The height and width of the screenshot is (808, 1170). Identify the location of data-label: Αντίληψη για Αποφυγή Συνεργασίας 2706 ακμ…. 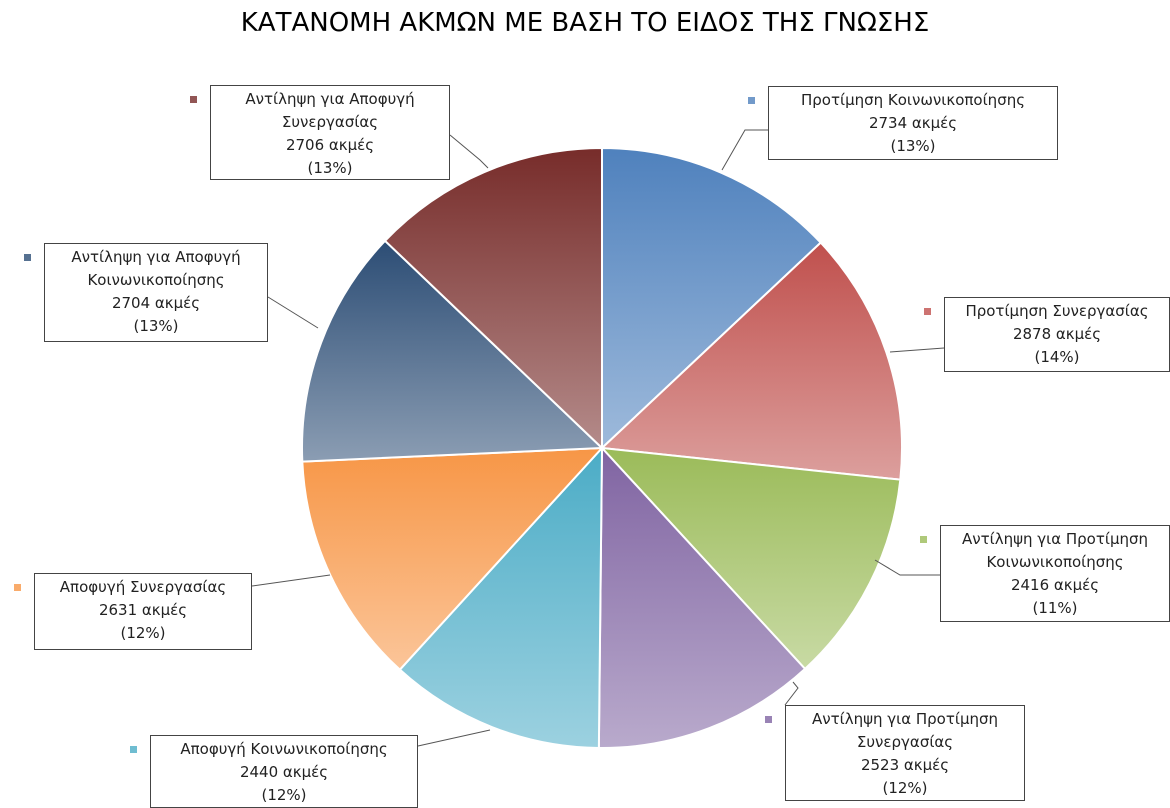
(330, 132).